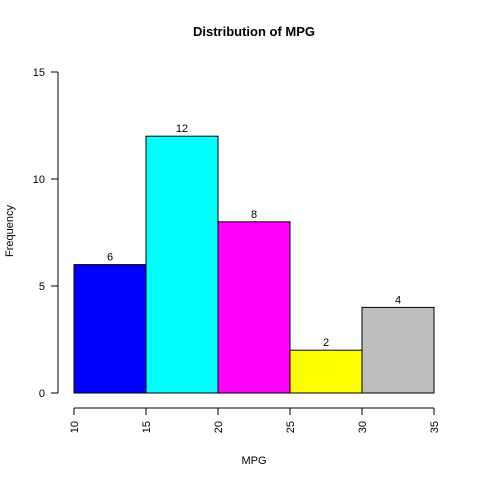  Describe the element at coordinates (147, 427) in the screenshot. I see `x-tick-label: 15` at that location.